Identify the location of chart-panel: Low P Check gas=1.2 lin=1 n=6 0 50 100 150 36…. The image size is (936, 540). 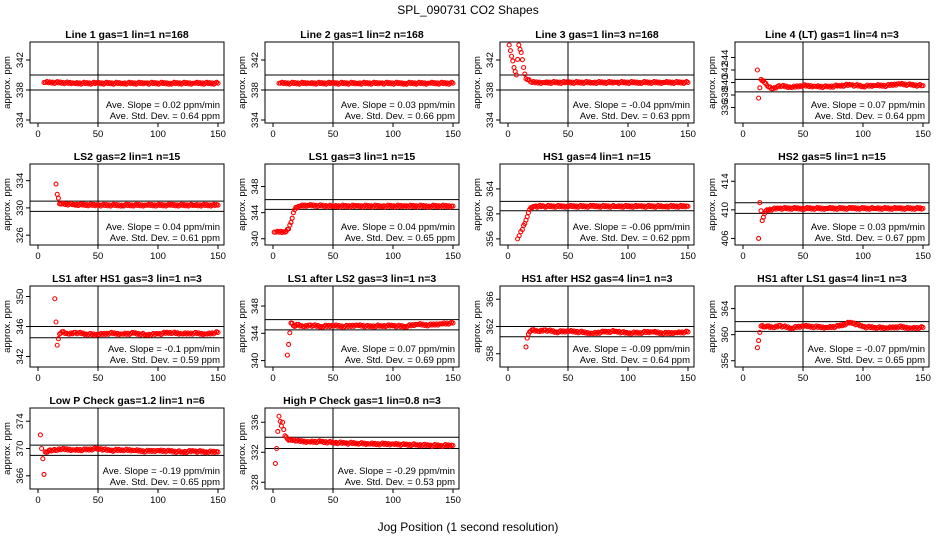
(114, 450).